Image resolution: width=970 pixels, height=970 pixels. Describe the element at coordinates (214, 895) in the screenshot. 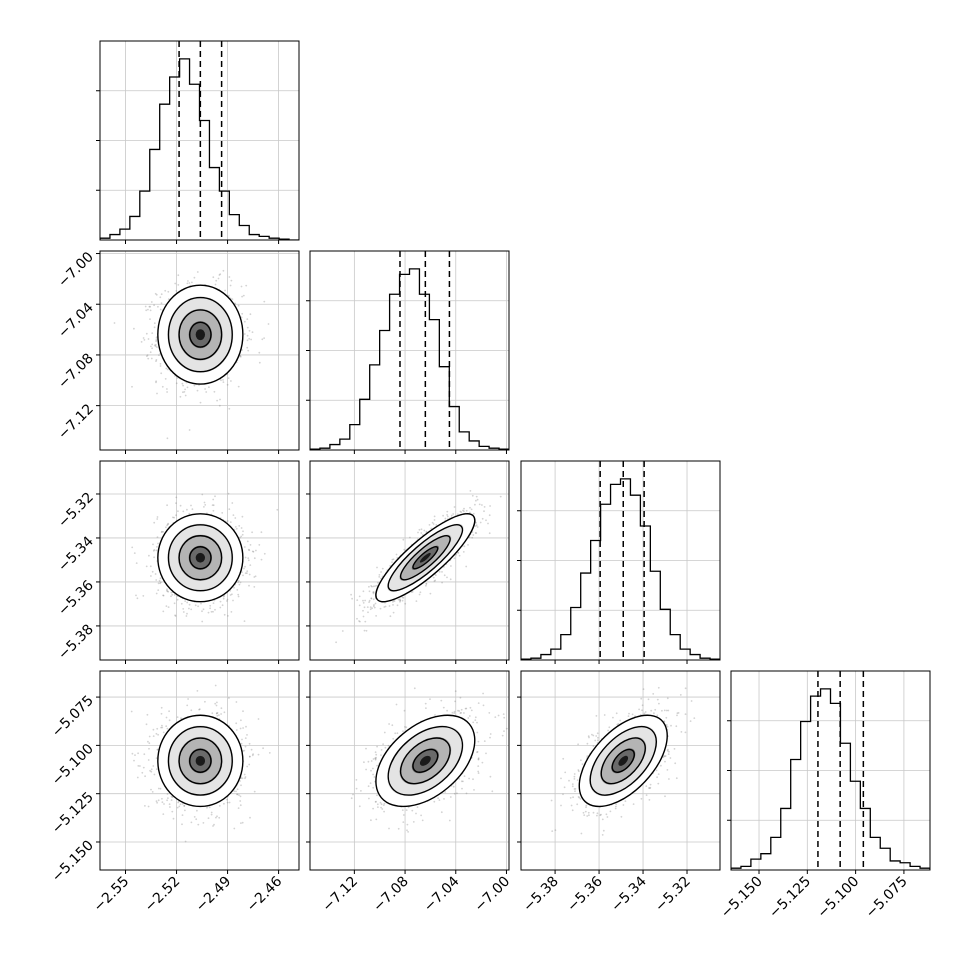

I see `x-tick-label: −2.49` at that location.